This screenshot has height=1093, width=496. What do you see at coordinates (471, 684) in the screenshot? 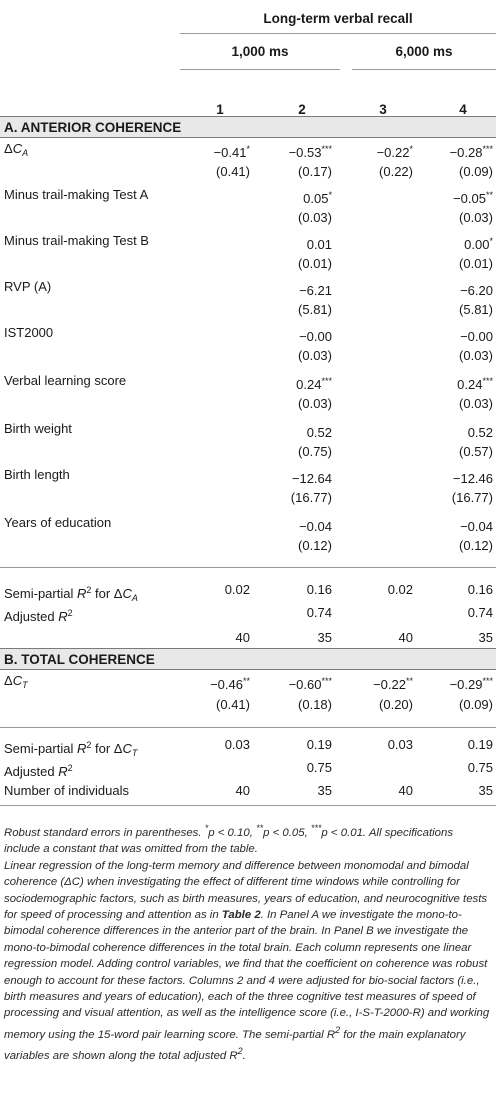
I see `cell: −0.29***` at bounding box center [471, 684].